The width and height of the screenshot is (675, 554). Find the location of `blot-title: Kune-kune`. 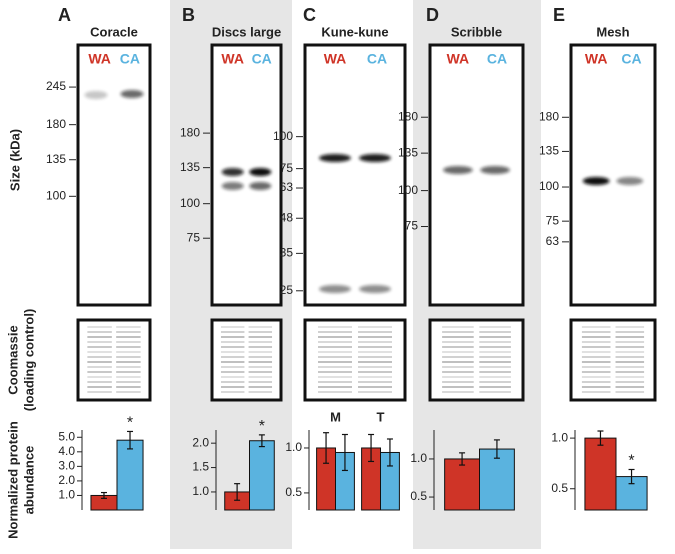

blot-title: Kune-kune is located at coordinates (354, 31).